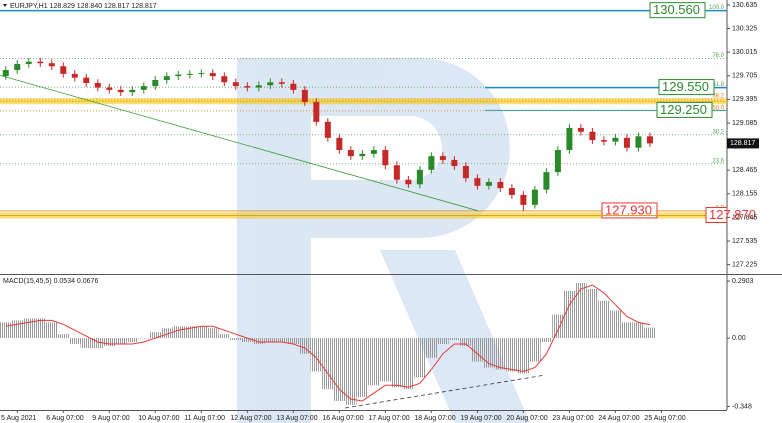 This screenshot has width=782, height=423. What do you see at coordinates (744, 28) in the screenshot?
I see `y-tick-label: 130.325` at bounding box center [744, 28].